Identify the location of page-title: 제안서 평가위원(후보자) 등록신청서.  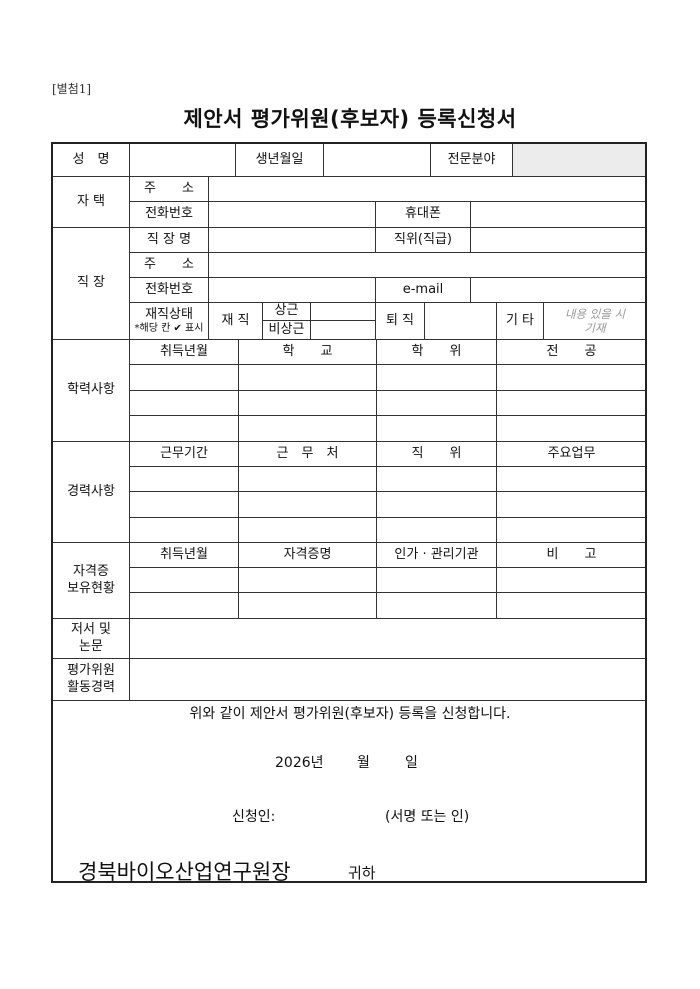
(350, 119).